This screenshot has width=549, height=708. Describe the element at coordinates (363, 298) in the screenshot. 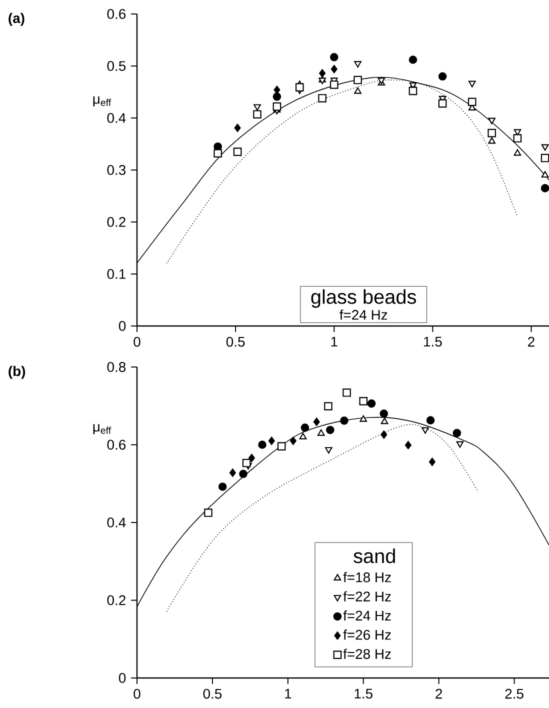

I see `annotation: glass beads` at that location.